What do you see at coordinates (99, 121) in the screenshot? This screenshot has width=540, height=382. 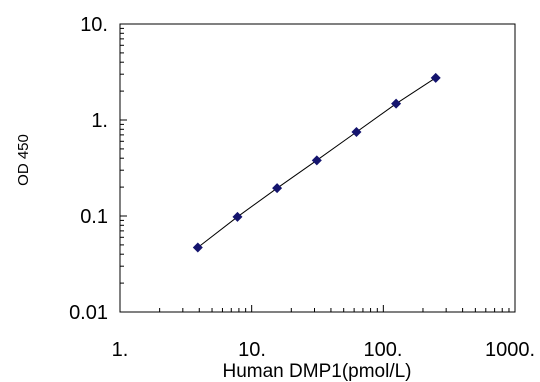 I see `y-tick-label-1: 1.` at bounding box center [99, 121].